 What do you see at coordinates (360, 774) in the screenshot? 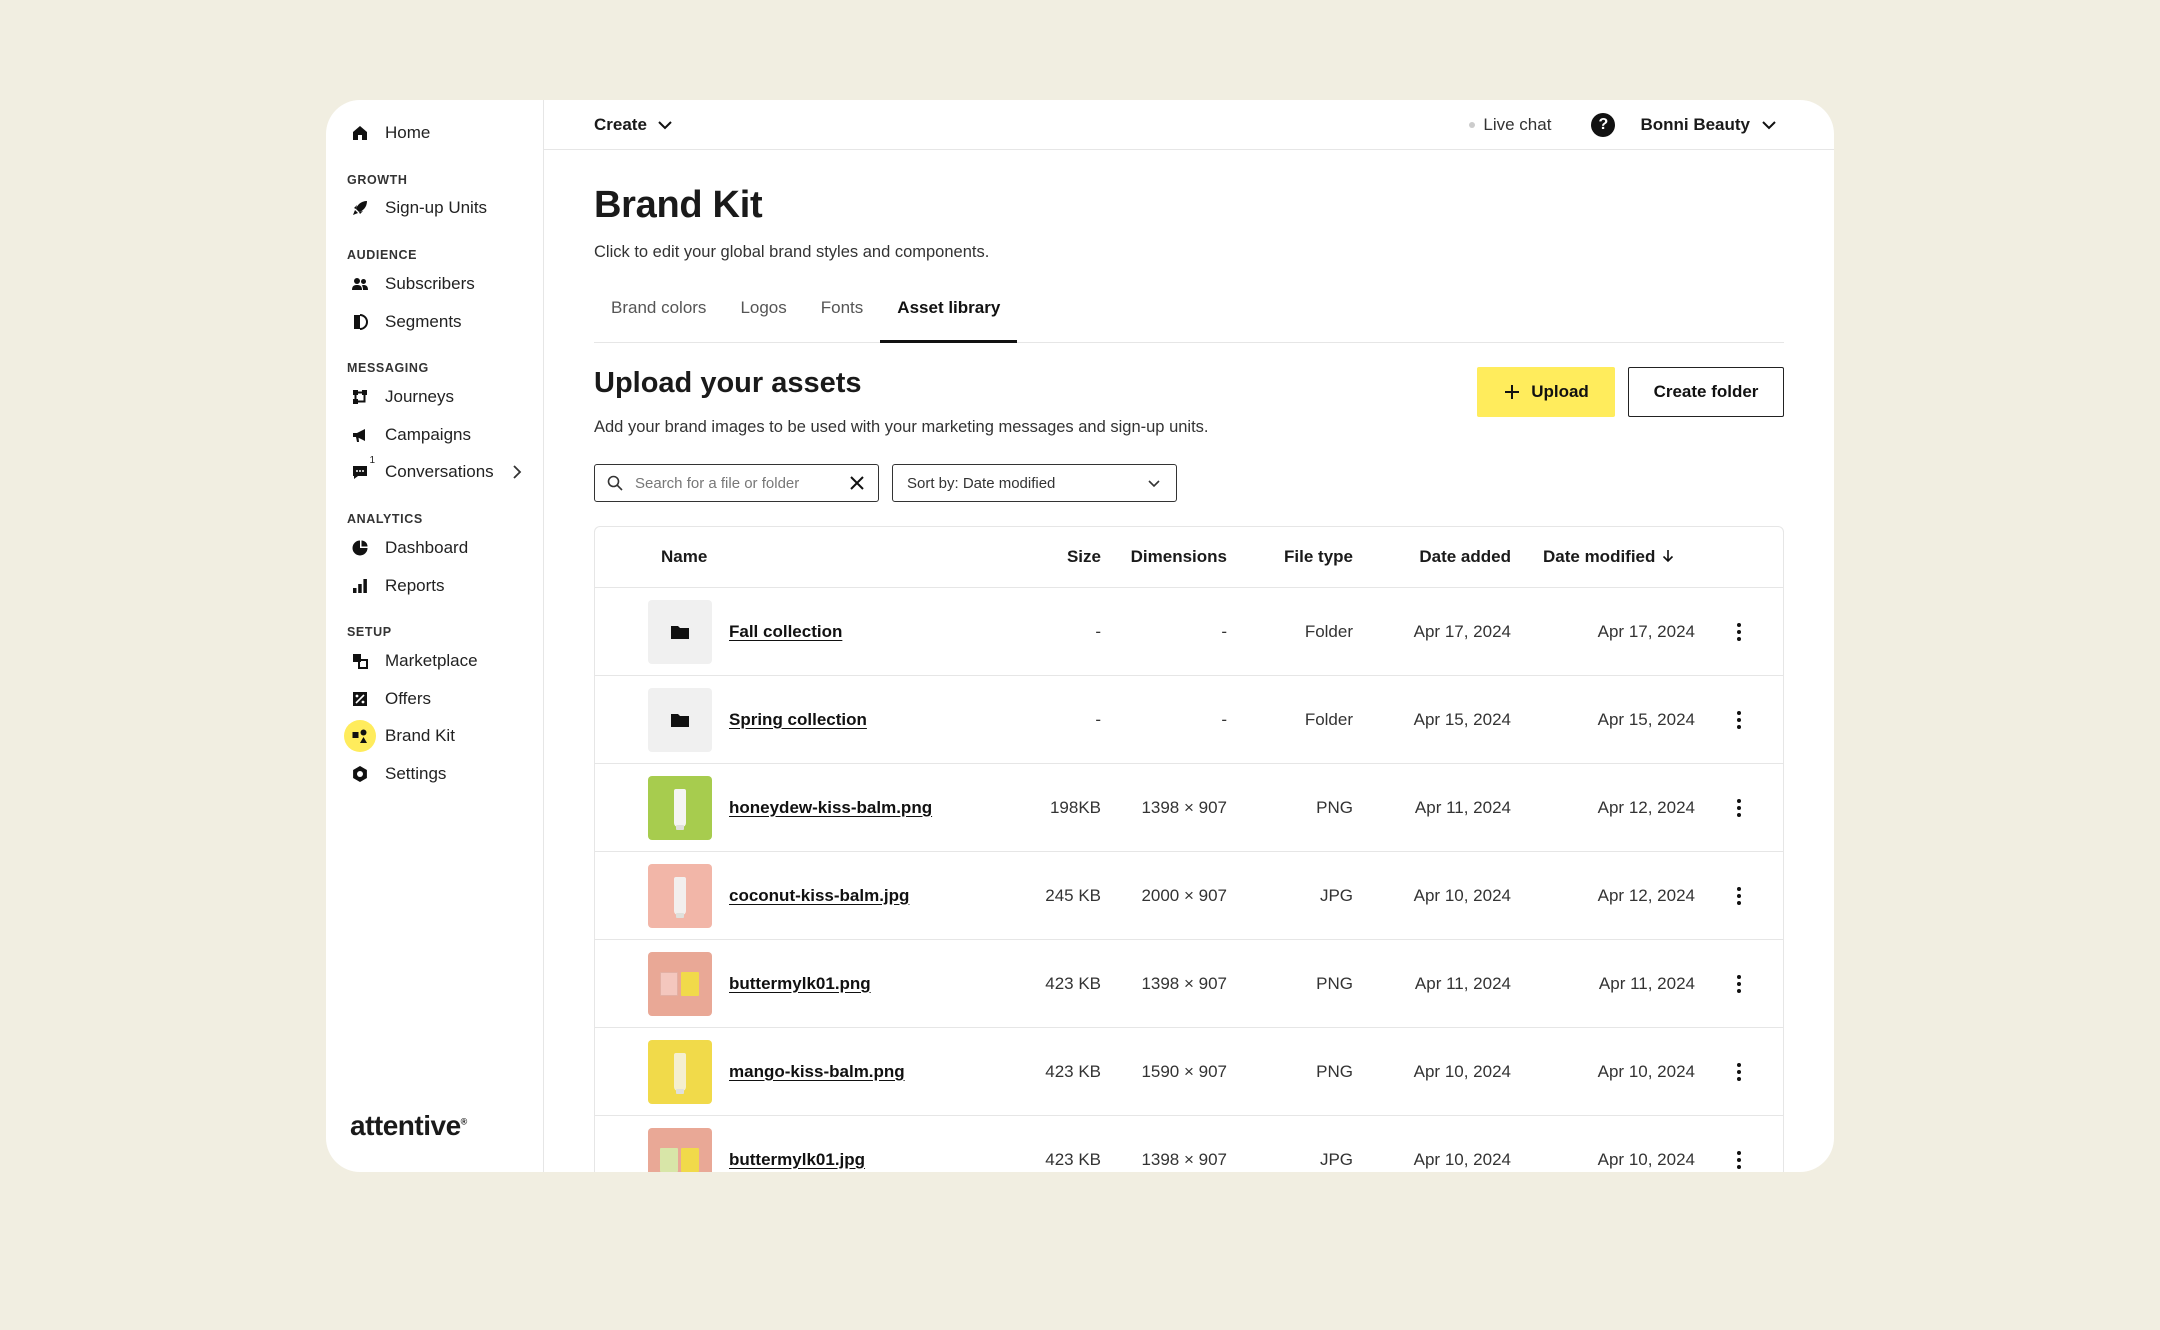
I see `gear-icon` at bounding box center [360, 774].